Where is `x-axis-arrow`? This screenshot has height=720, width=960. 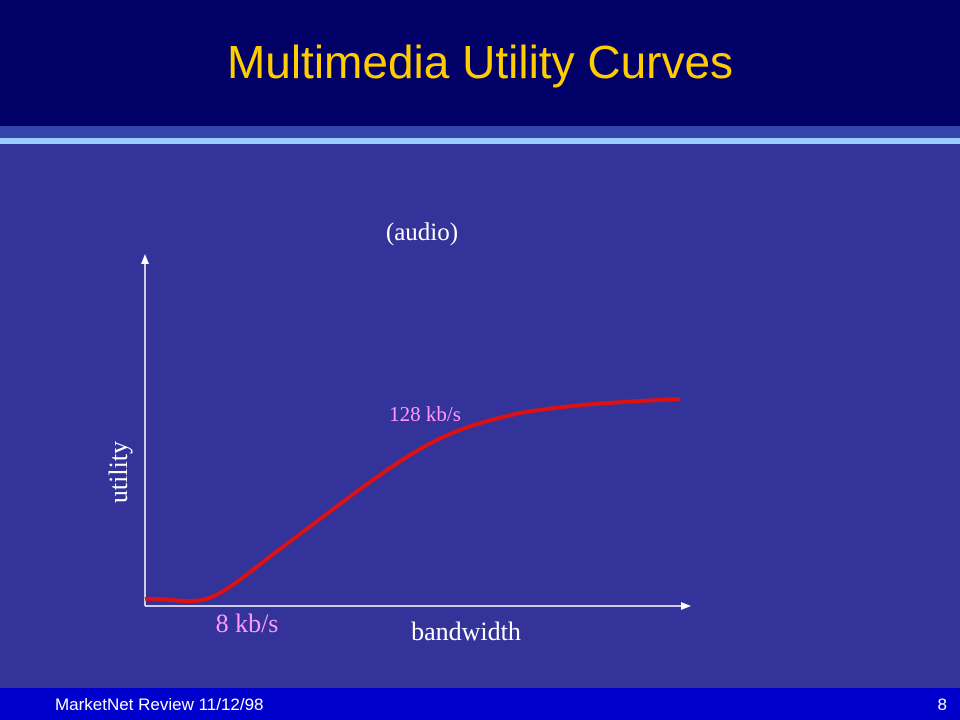
x-axis-arrow is located at coordinates (686, 606).